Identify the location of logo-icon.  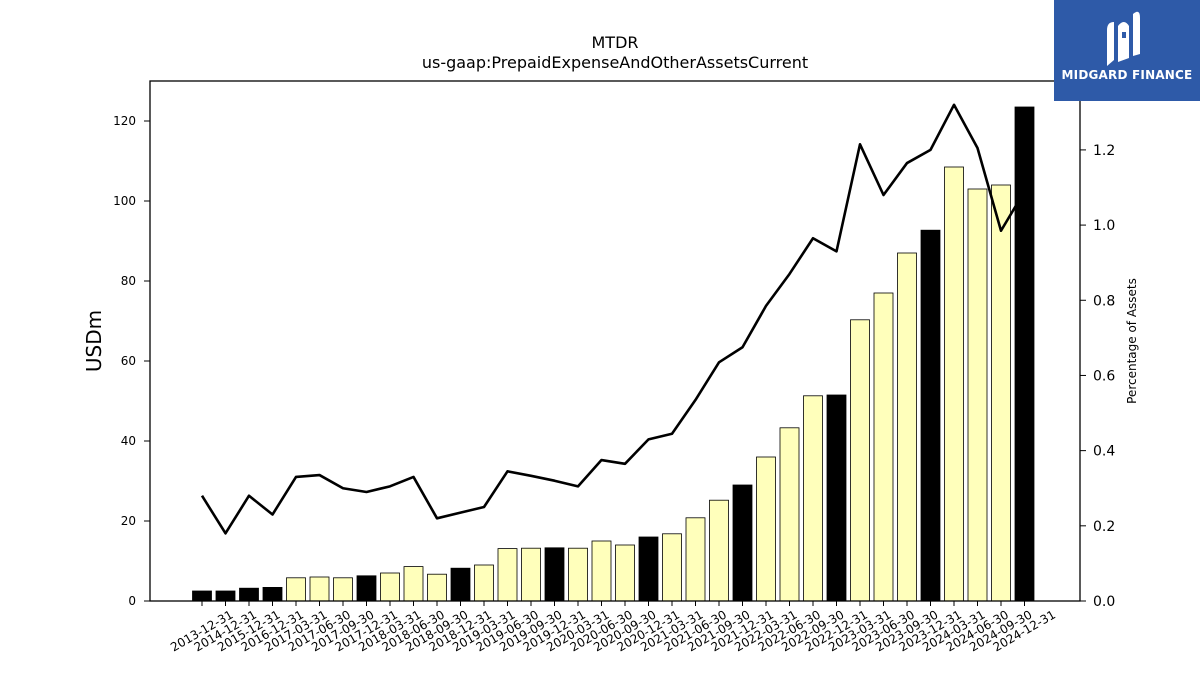
(1123, 38).